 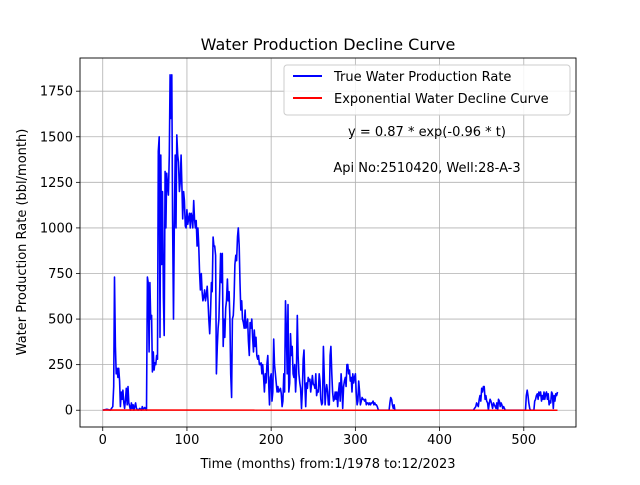 I want to click on legend-label-exponential: Exponential Water Decline Curve, so click(x=441, y=99).